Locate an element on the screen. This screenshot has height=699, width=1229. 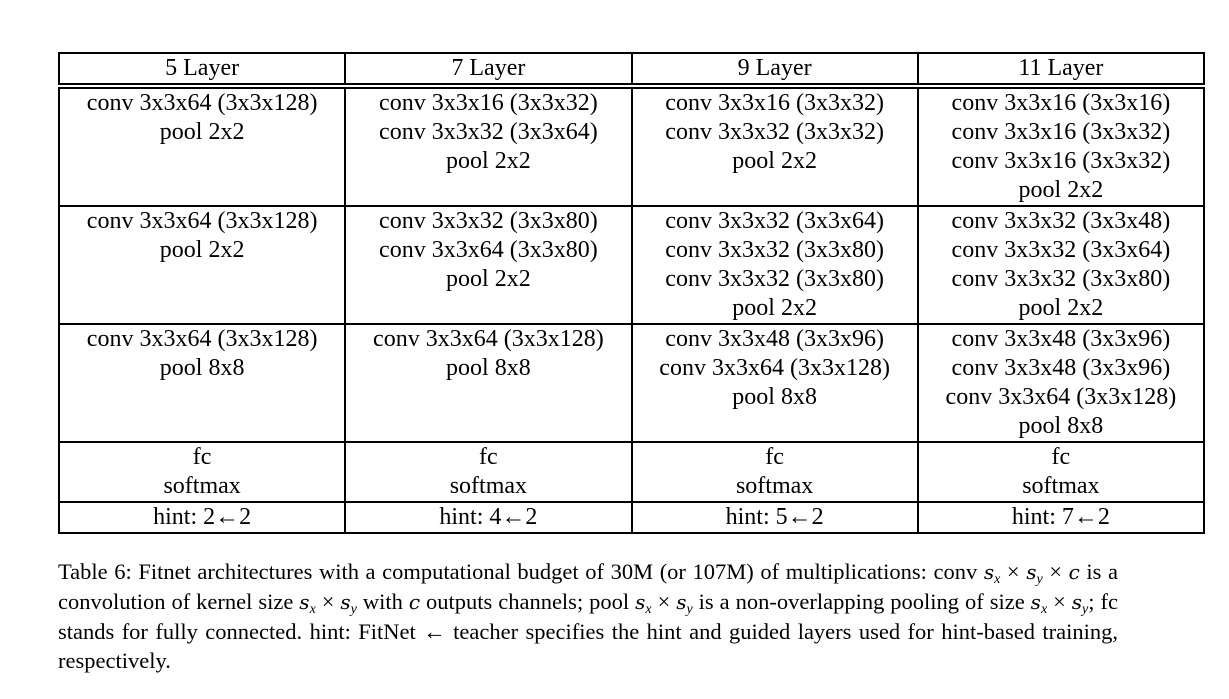
cell-line: conv 3x3x32 (3x3x32) is located at coordinates (774, 132).